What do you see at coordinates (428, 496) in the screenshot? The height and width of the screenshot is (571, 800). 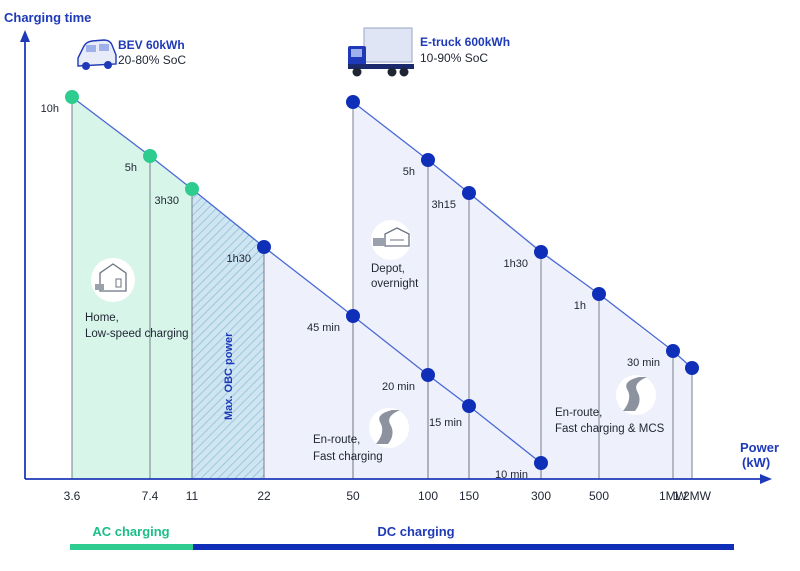 I see `x-tick-label: 100` at bounding box center [428, 496].